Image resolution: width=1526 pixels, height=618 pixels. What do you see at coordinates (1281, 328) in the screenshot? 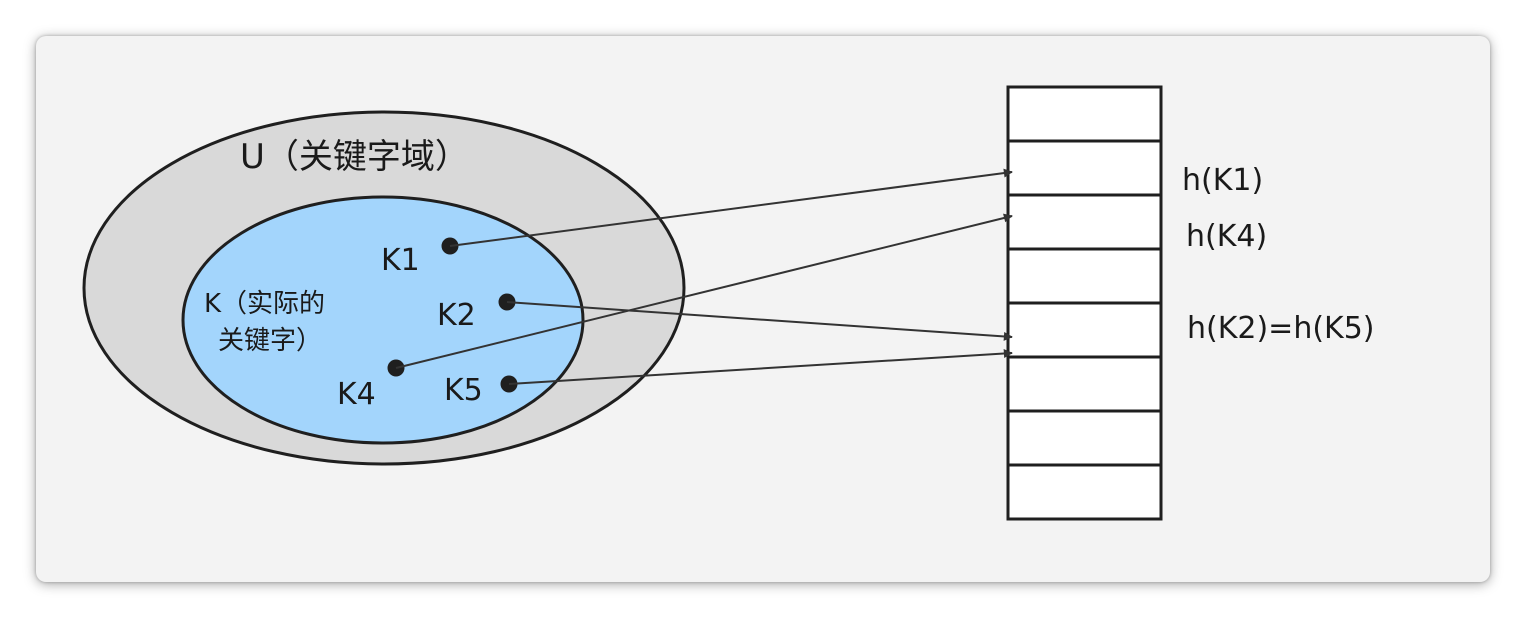
I see `hash-label-k2-k5: h(K2)=h(K5)` at bounding box center [1281, 328].